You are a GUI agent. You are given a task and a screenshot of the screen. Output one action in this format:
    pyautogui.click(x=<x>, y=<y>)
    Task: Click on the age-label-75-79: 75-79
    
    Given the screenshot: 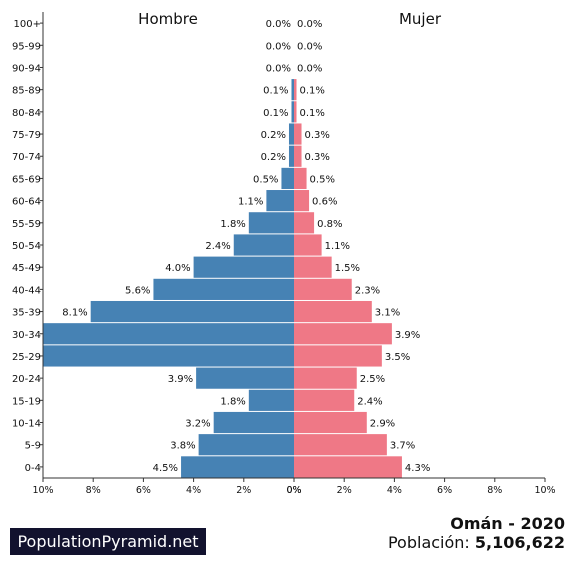 What is the action you would take?
    pyautogui.click(x=26, y=135)
    